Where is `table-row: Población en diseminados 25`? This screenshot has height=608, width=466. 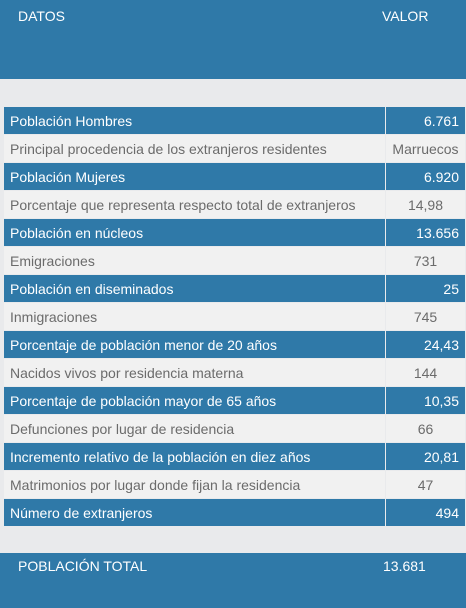 table-row: Población en diseminados 25 is located at coordinates (234, 288).